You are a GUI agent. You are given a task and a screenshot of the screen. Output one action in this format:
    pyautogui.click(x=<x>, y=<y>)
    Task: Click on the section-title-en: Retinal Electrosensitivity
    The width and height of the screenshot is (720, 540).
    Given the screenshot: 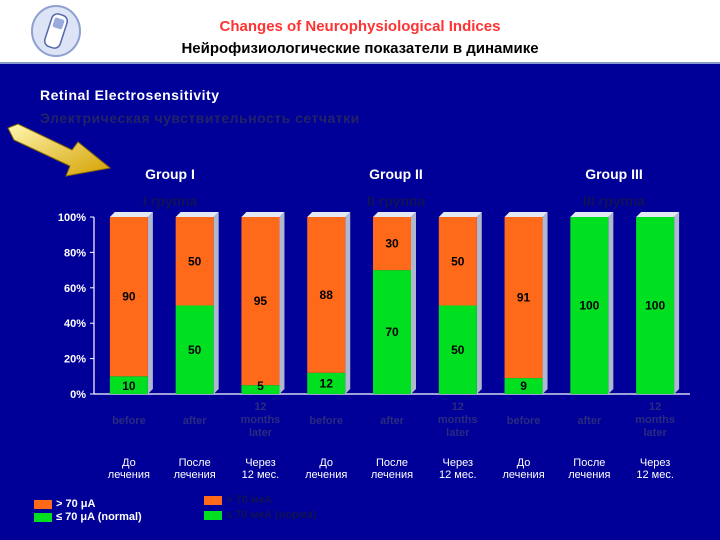 What is the action you would take?
    pyautogui.click(x=130, y=95)
    